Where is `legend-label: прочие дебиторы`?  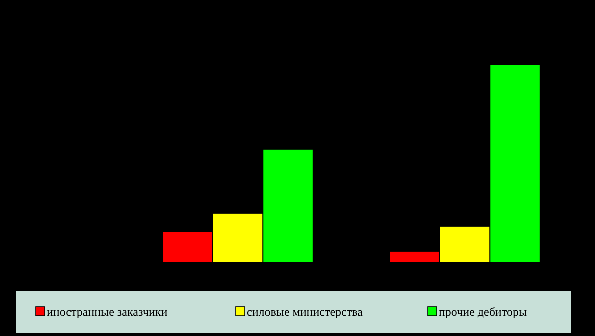
legend-label: прочие дебиторы is located at coordinates (483, 312).